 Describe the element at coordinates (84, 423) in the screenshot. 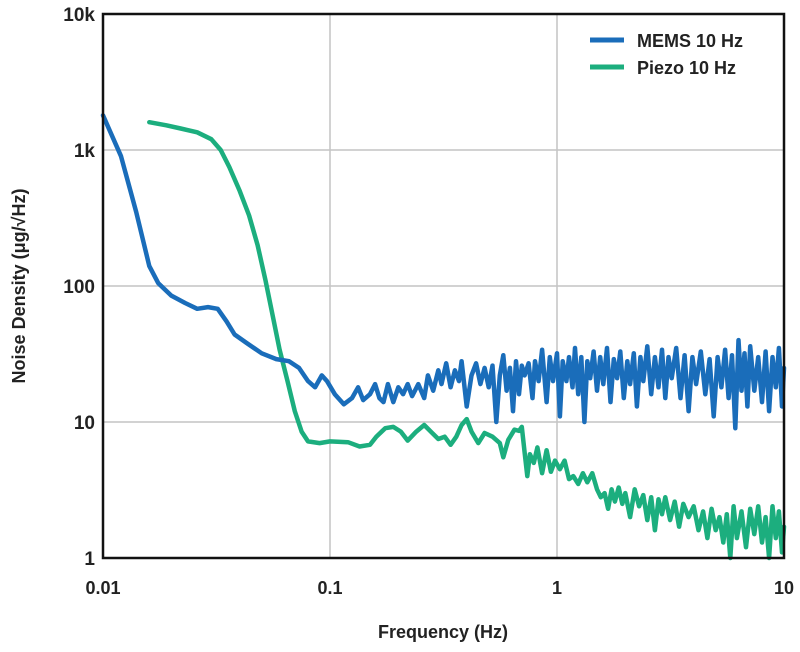

I see `y-tick-label: 10` at that location.